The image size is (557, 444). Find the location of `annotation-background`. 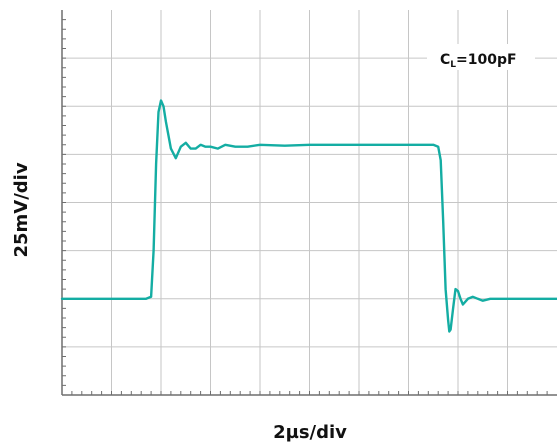

annotation-background is located at coordinates (481, 57).